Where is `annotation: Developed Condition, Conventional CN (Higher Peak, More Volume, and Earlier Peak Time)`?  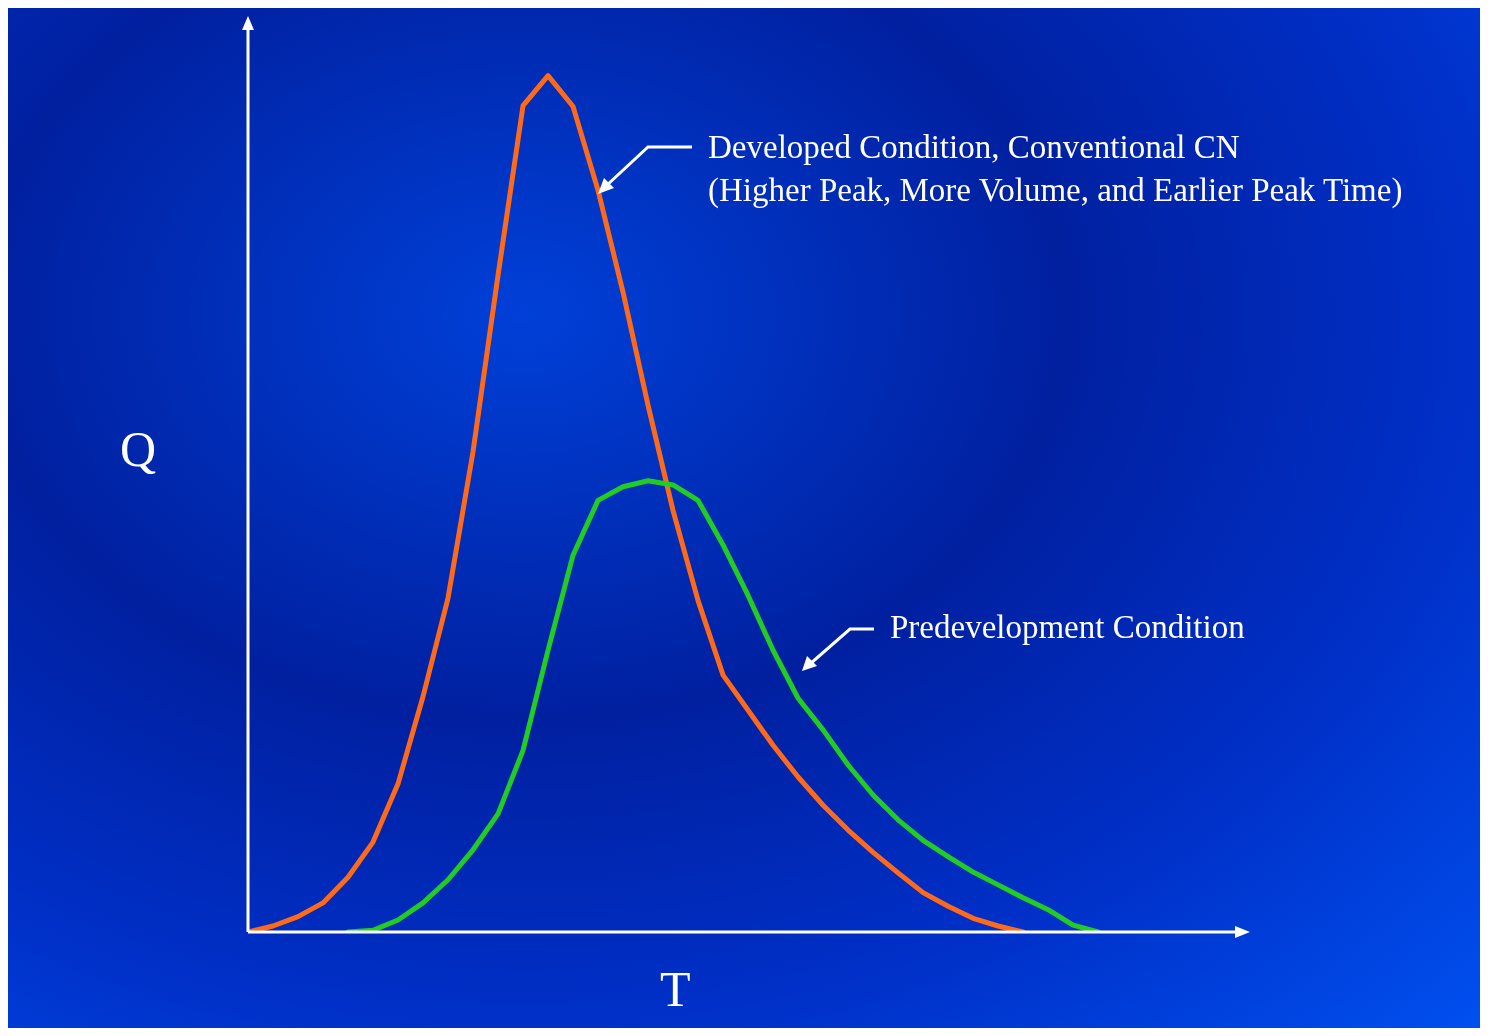
annotation: Developed Condition, Conventional CN (Higher Peak, More Volume, and Earlier Peak Time) is located at coordinates (1055, 169).